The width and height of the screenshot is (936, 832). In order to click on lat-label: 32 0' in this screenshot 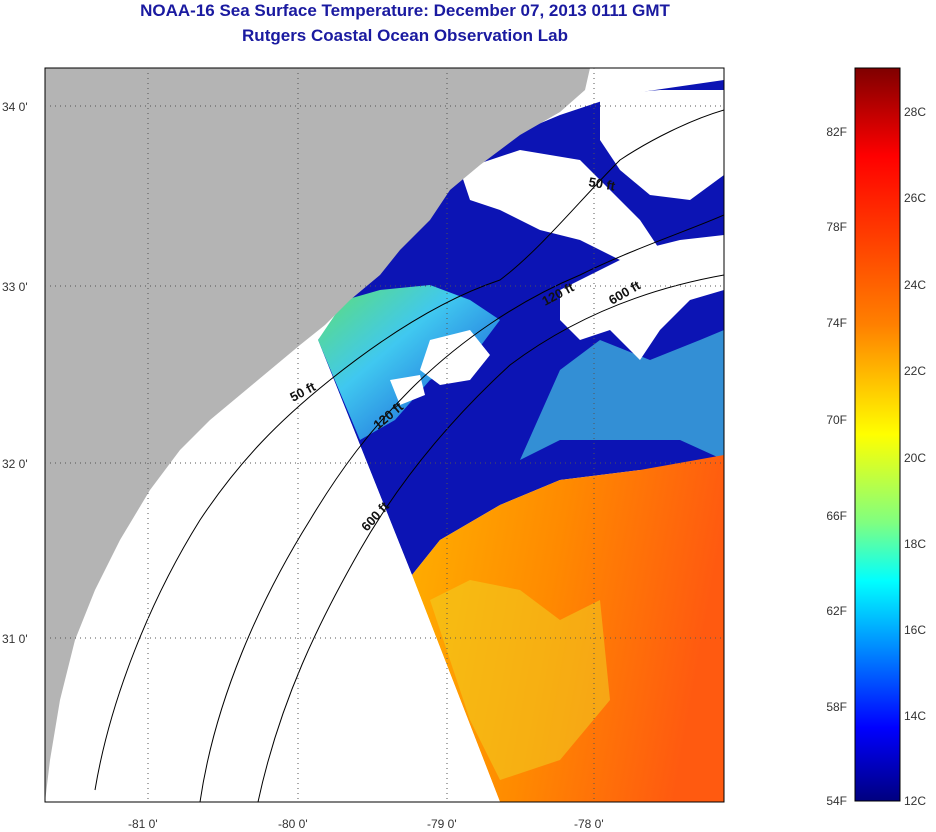, I will do `click(15, 464)`.